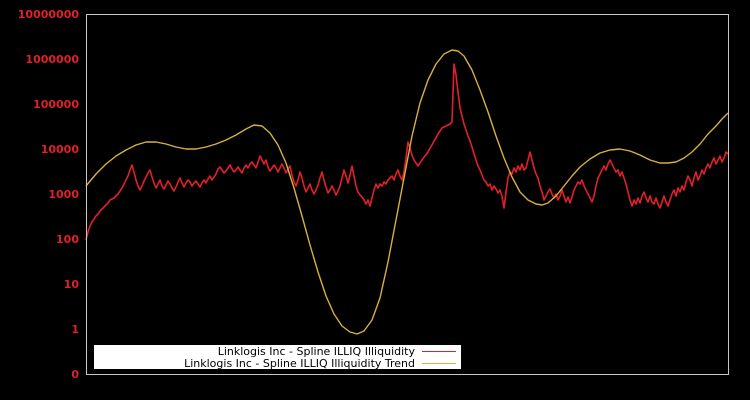  I want to click on y-tick-label: 10000000, so click(49, 14).